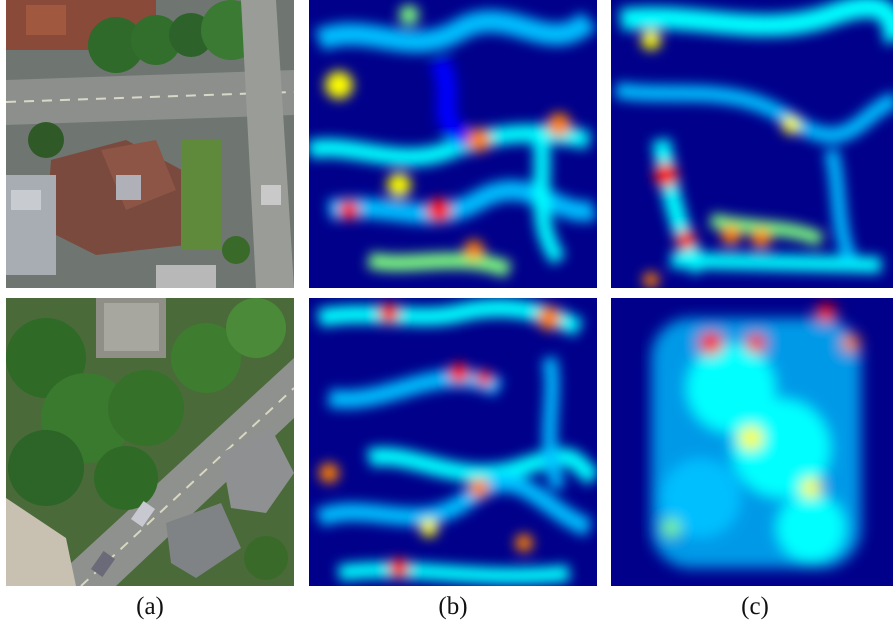 The image size is (893, 628). Describe the element at coordinates (453, 442) in the screenshot. I see `heatmap-b-bottom` at that location.